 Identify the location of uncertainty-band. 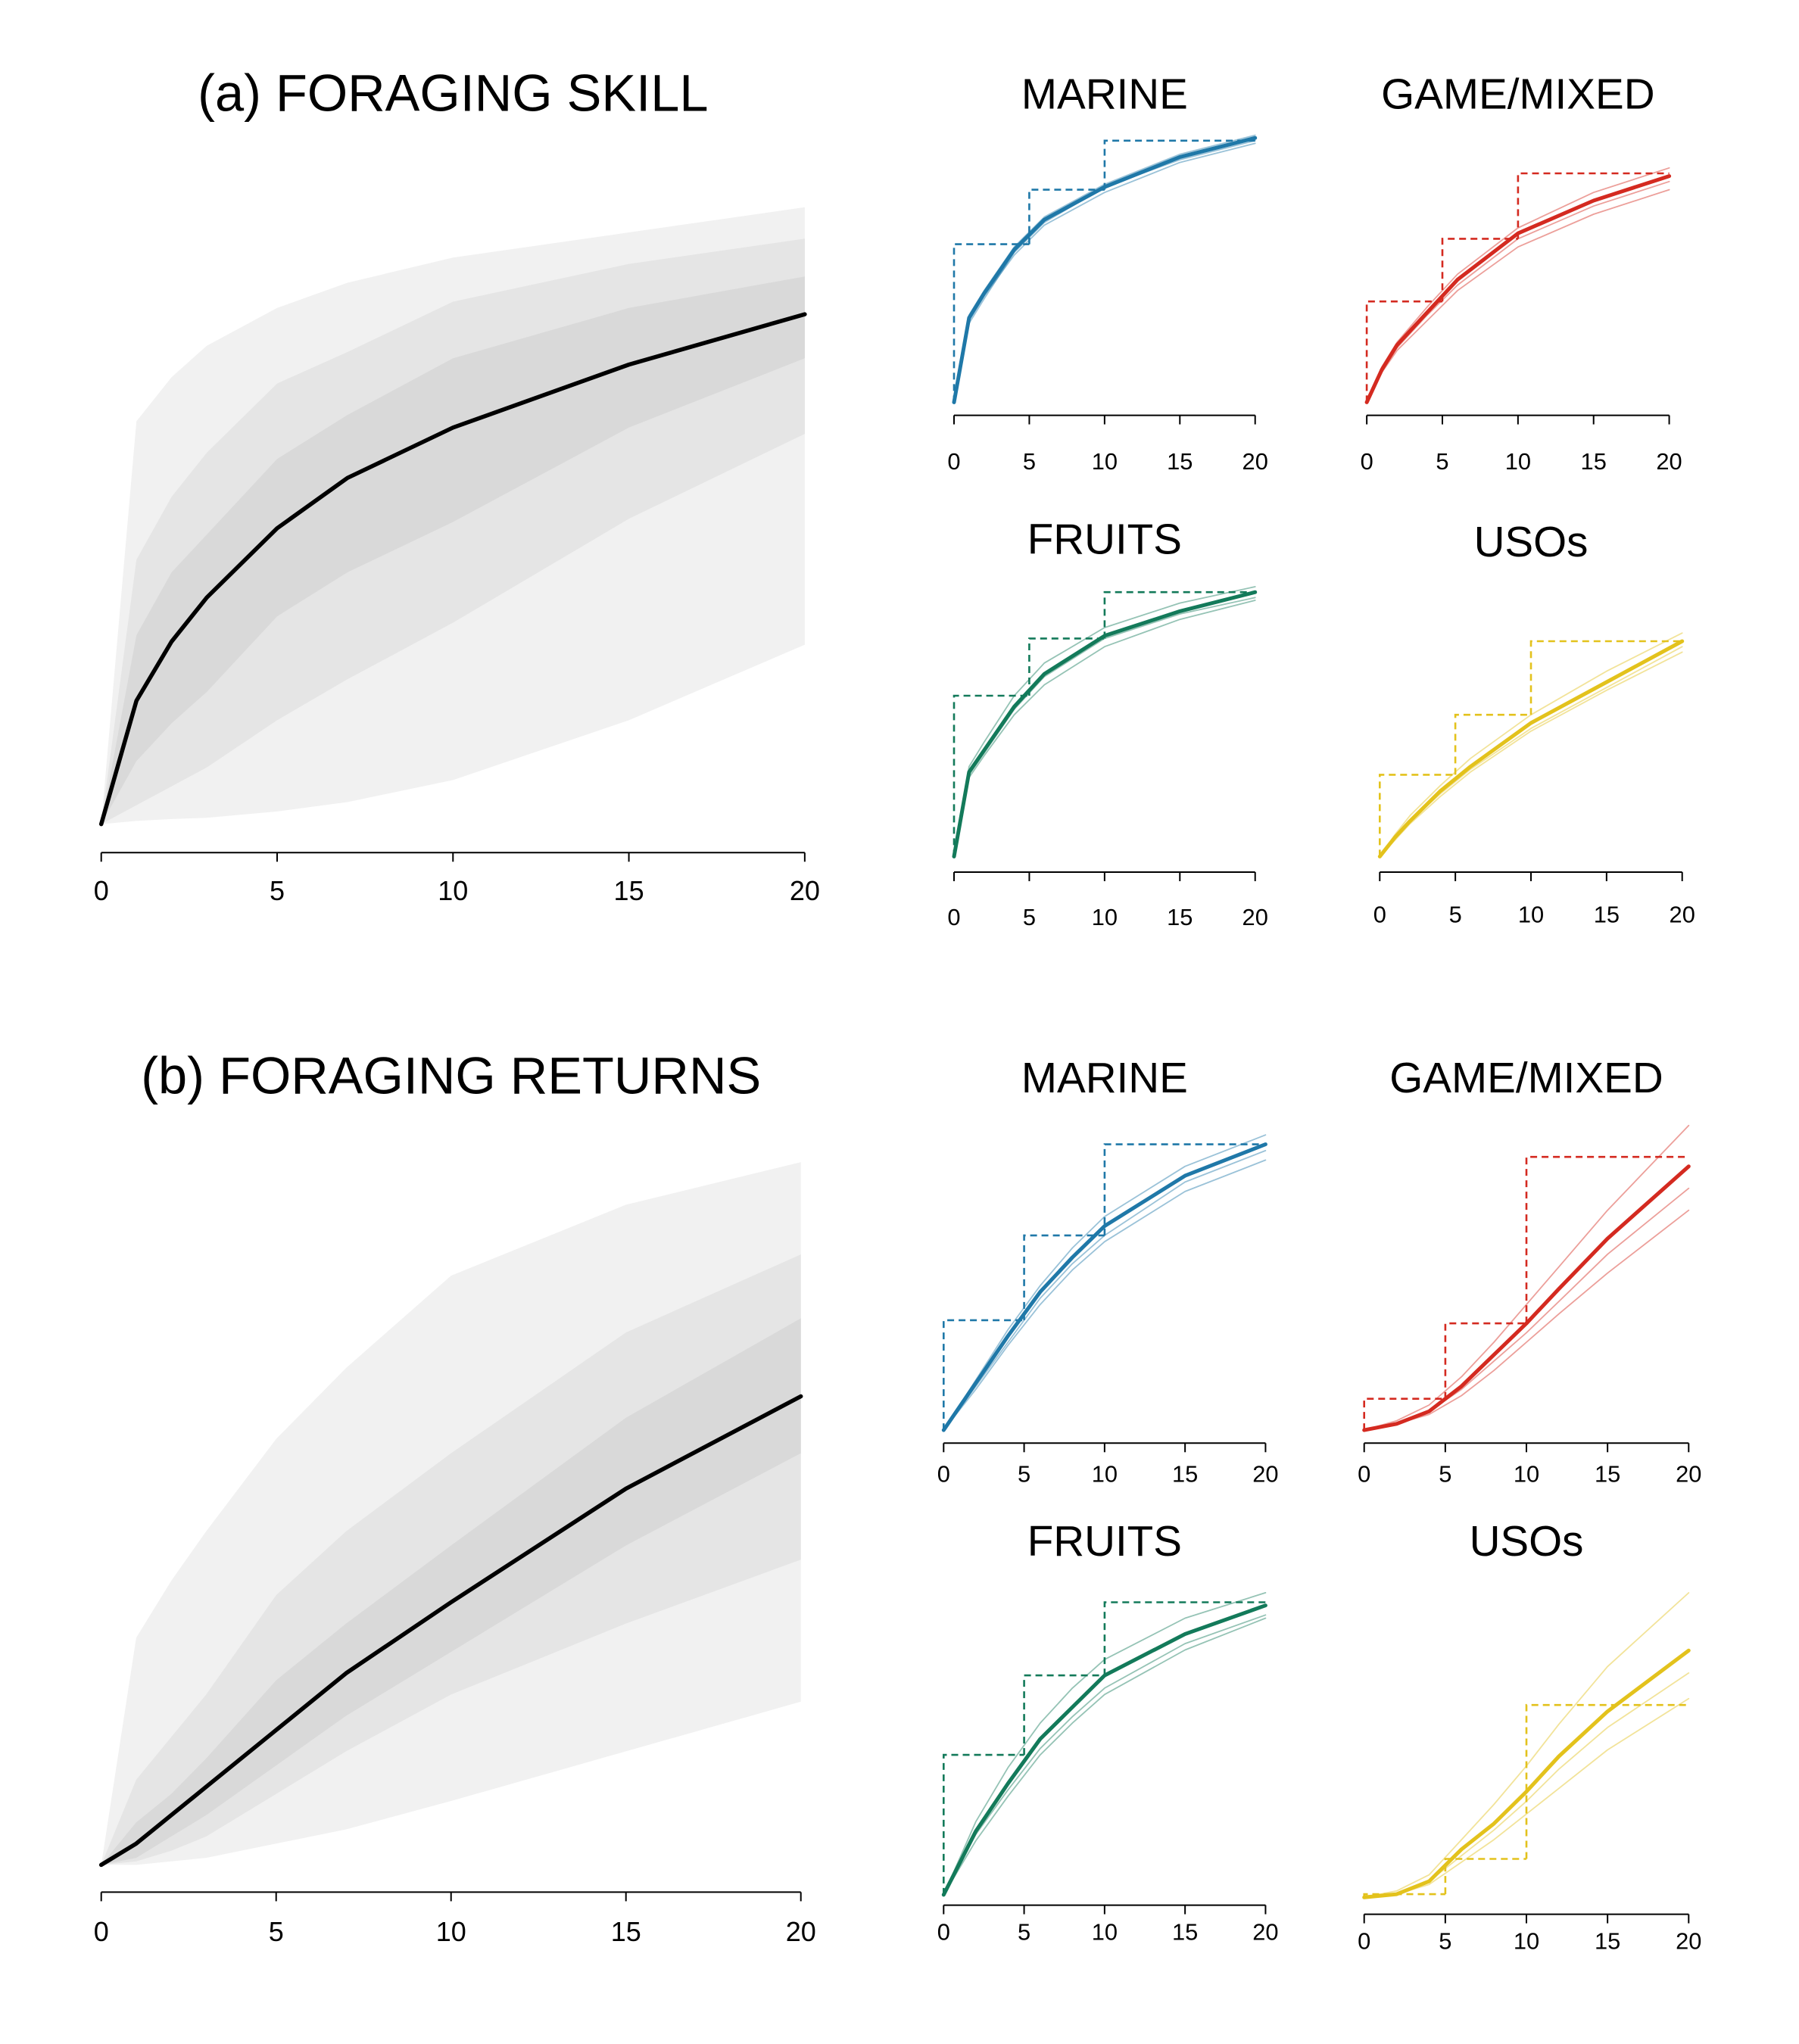
(453, 550).